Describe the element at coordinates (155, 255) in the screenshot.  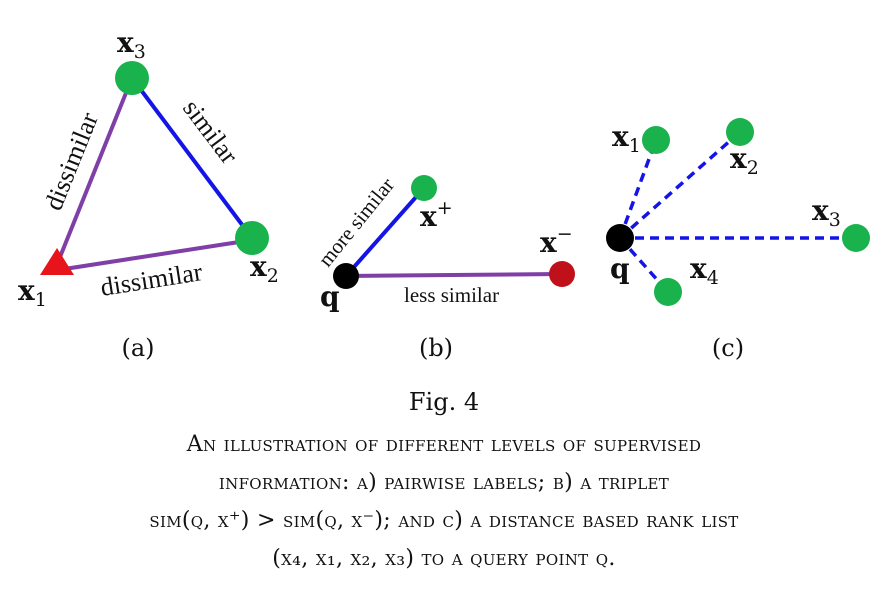
I see `edge-x1-x2` at that location.